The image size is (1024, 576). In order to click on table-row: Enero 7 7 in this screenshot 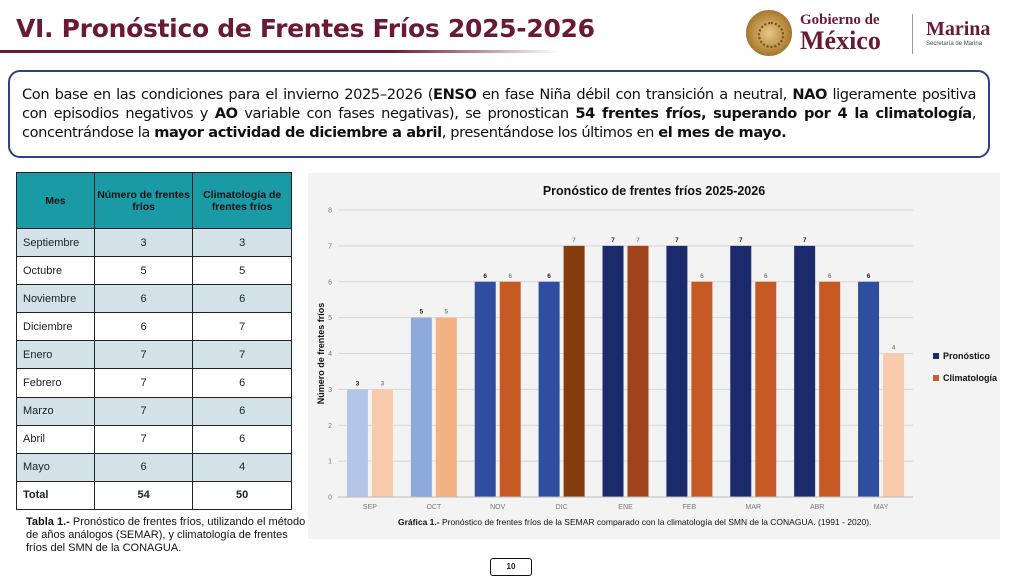, I will do `click(154, 355)`.